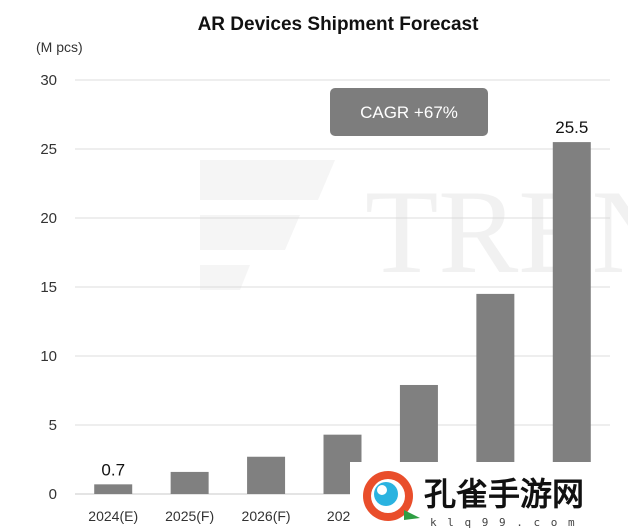 The image size is (628, 532). What do you see at coordinates (504, 494) in the screenshot?
I see `overlay-badge-title: 孔雀手游网` at bounding box center [504, 494].